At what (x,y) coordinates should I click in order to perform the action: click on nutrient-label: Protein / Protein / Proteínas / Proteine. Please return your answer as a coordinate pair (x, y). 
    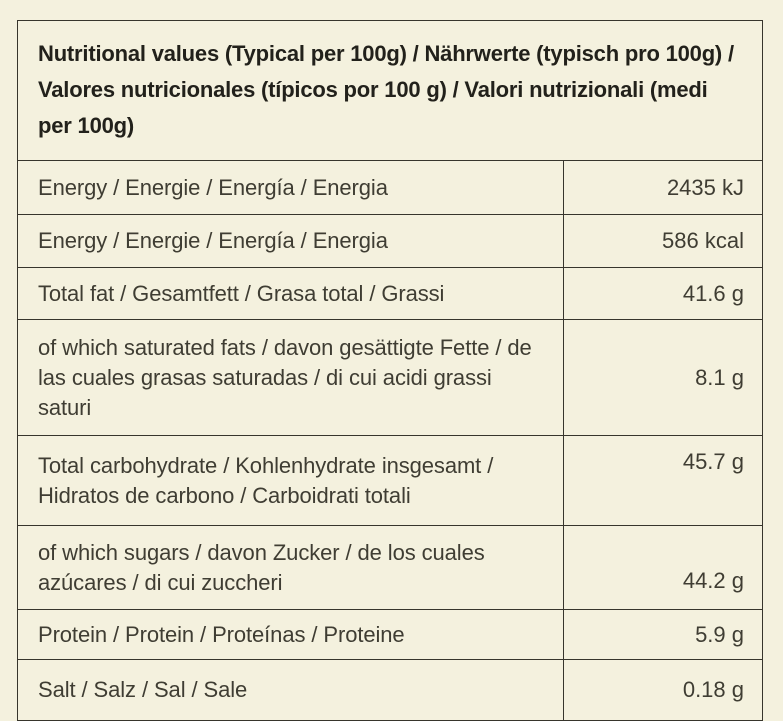
    Looking at the image, I should click on (291, 634).